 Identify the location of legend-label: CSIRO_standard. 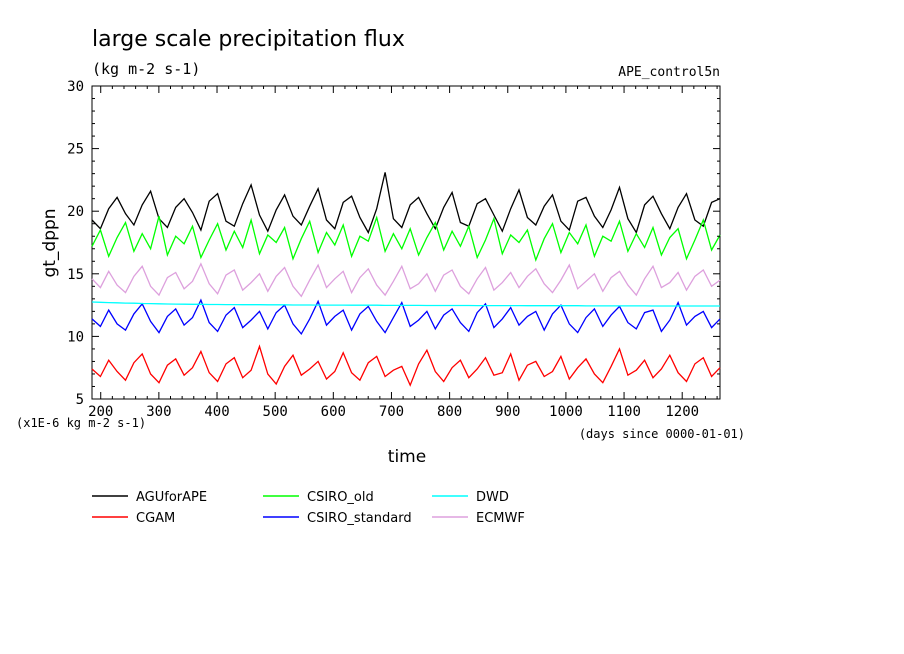
(359, 518).